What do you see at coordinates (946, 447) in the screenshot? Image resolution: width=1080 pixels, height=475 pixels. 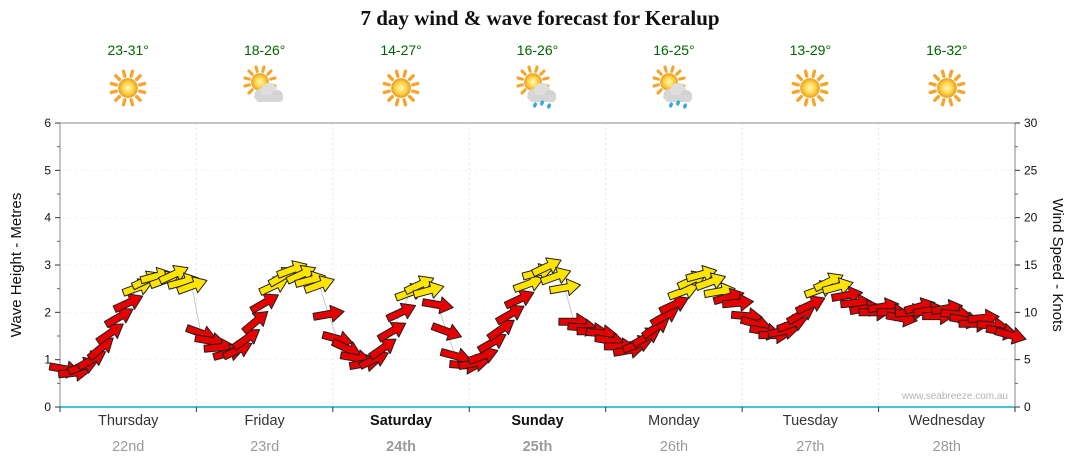 I see `day-date: 28th` at bounding box center [946, 447].